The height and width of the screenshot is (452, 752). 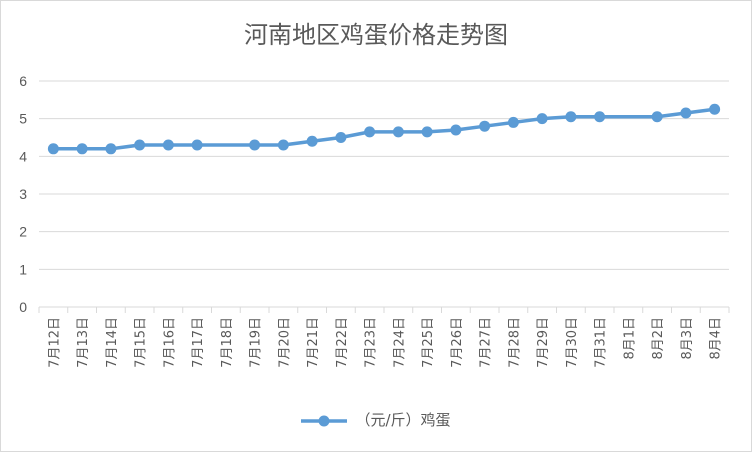 I want to click on x-tick-label: 7月20日, so click(x=284, y=342).